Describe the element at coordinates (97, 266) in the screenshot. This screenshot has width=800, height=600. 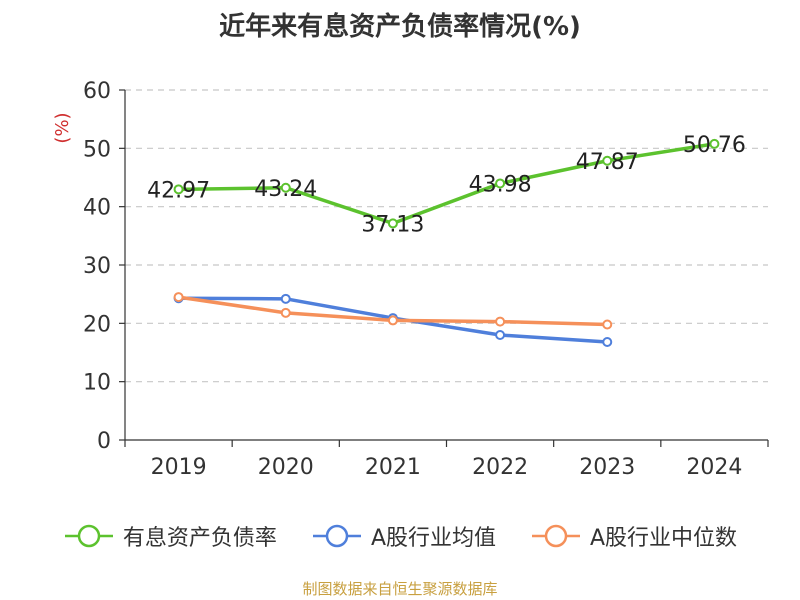
I see `y-tick-label: 30` at that location.